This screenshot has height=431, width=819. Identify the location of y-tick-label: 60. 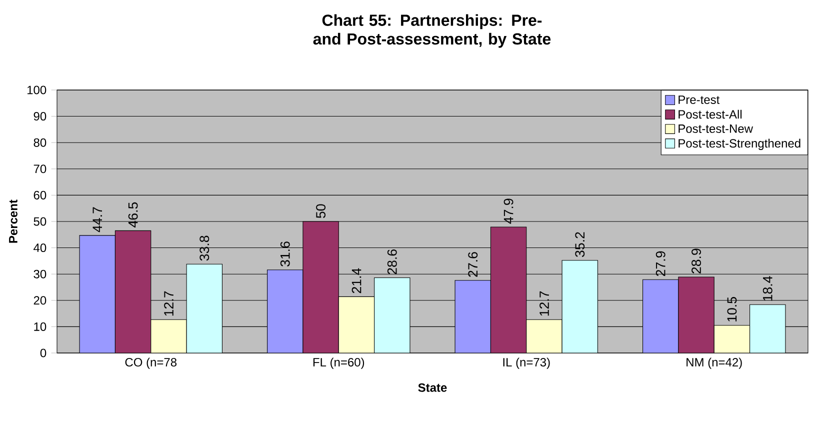
(40, 195).